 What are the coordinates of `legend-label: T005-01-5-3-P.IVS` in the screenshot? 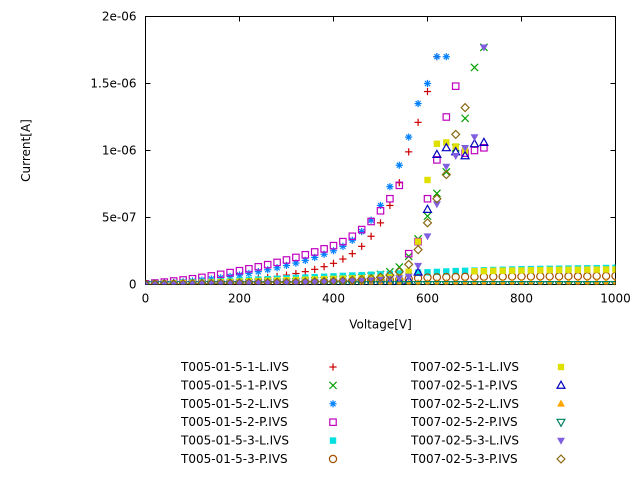 It's located at (234, 459).